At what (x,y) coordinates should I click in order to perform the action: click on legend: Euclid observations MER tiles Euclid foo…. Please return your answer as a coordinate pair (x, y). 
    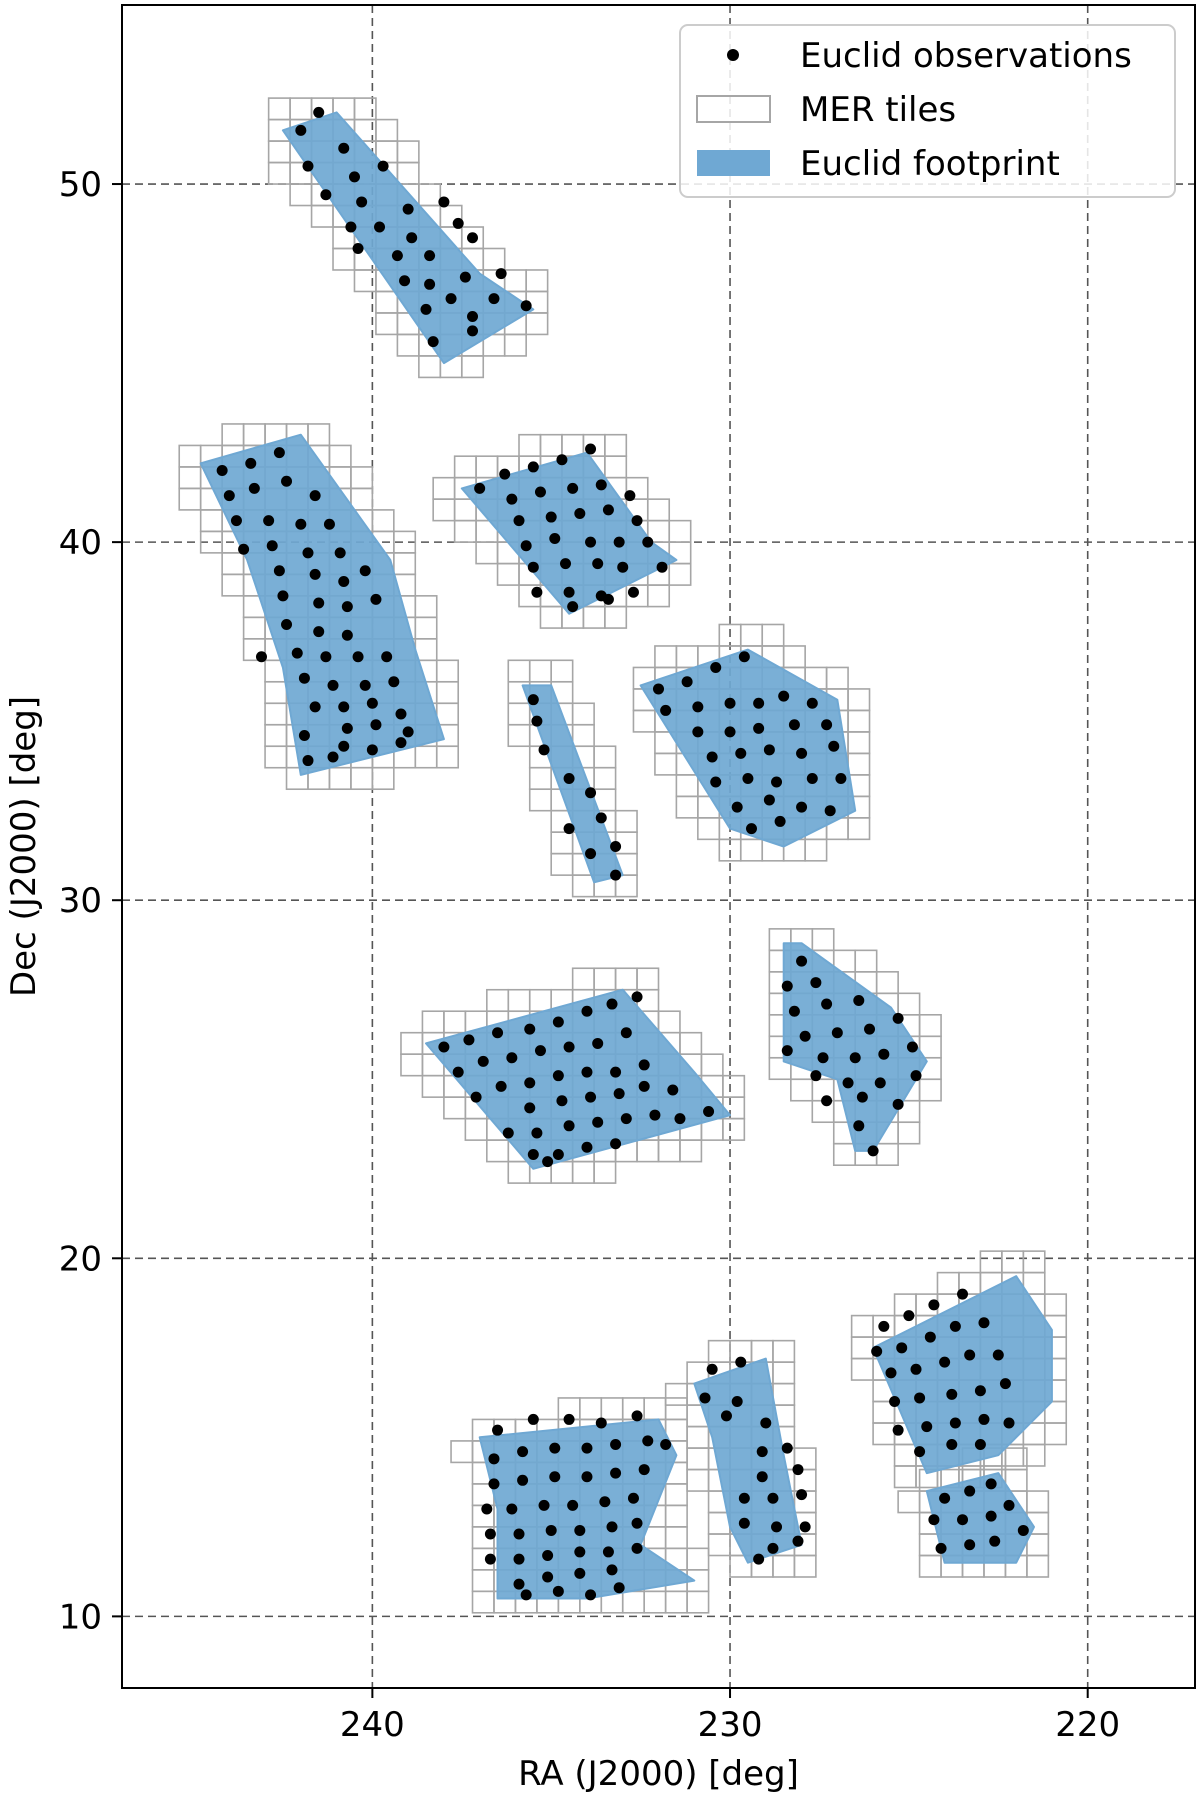
    Looking at the image, I should click on (927, 111).